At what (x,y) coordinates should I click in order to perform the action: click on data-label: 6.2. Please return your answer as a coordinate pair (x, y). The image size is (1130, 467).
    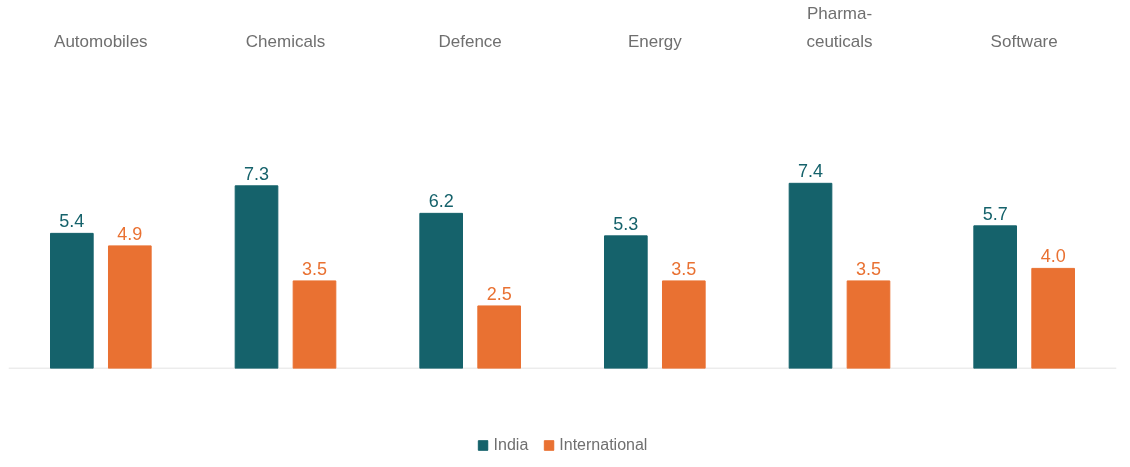
    Looking at the image, I should click on (441, 201).